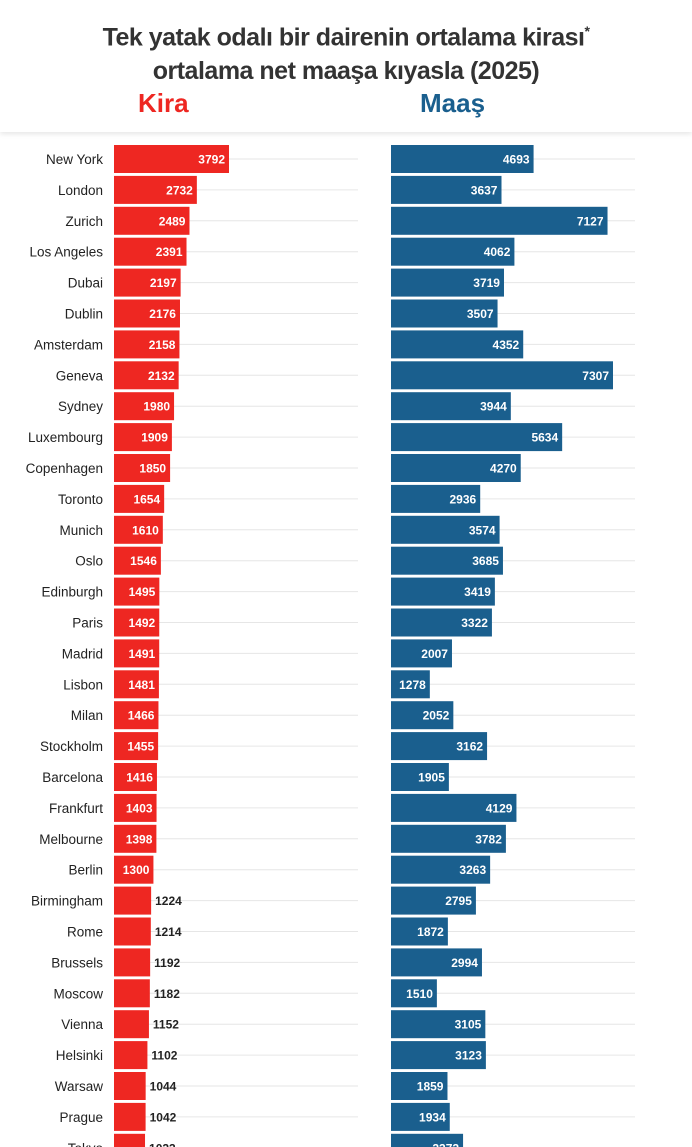 The width and height of the screenshot is (692, 1147). I want to click on city-label: Dublin, so click(84, 314).